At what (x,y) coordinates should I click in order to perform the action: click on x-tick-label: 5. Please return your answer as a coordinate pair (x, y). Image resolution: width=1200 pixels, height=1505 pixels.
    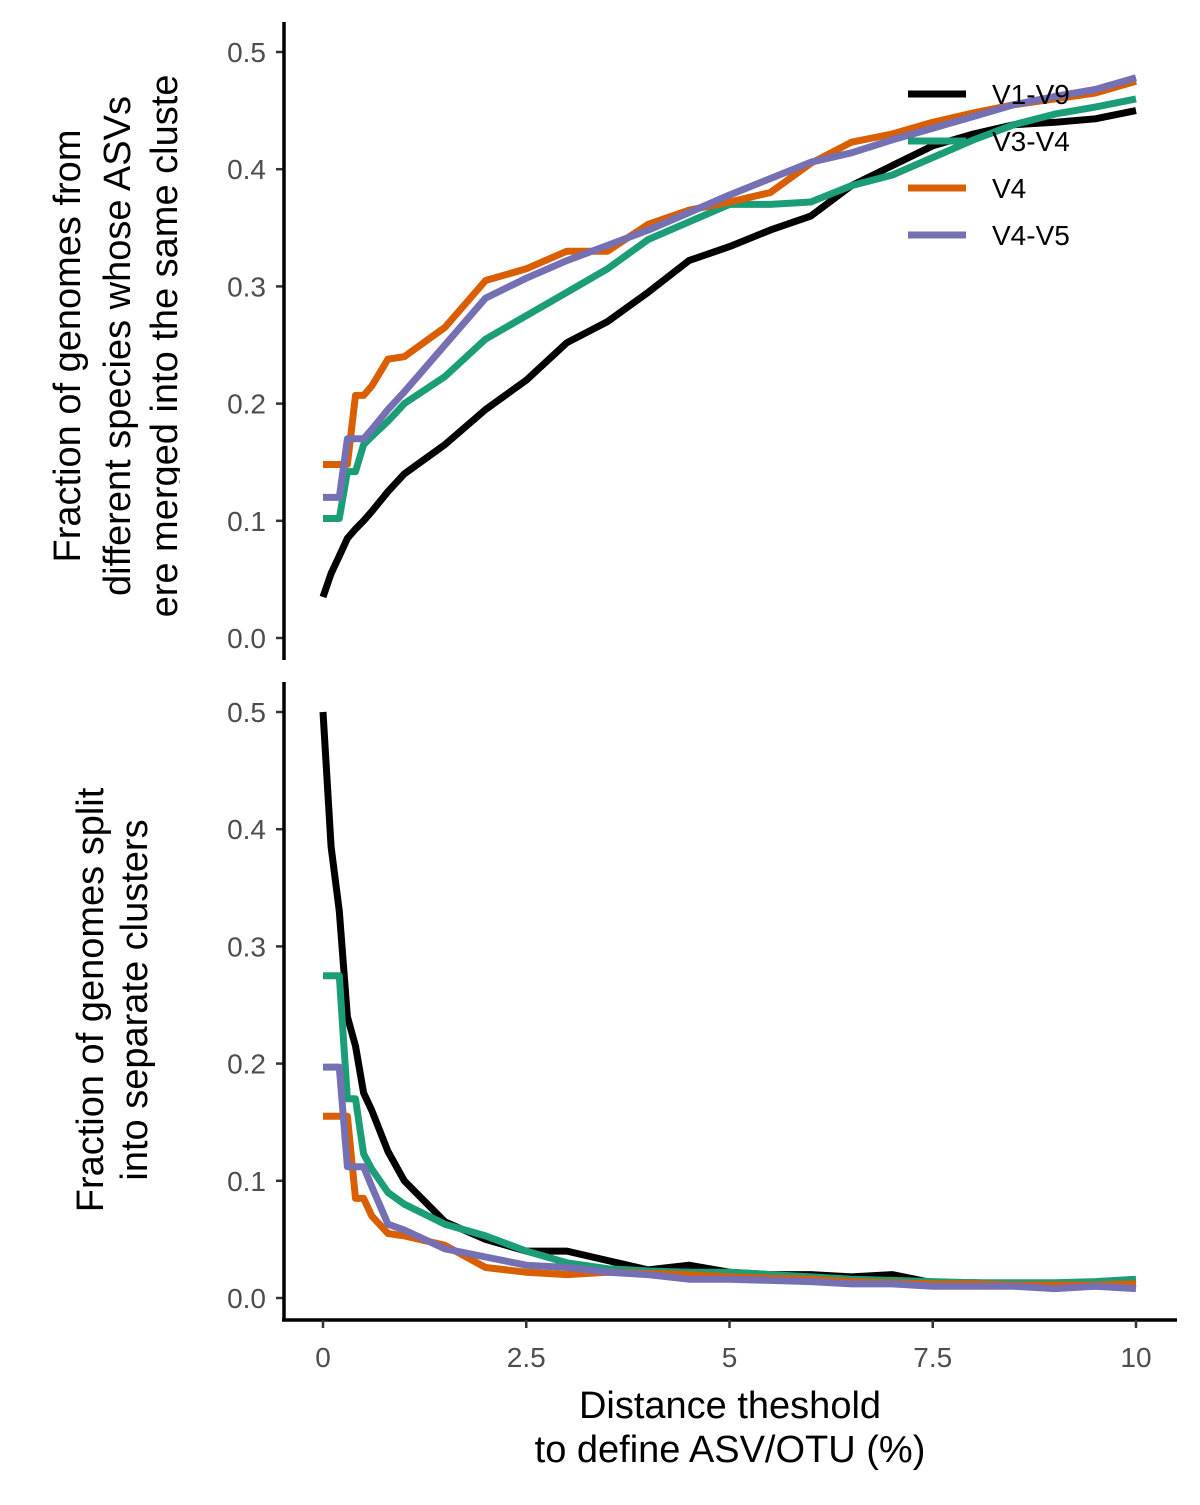
    Looking at the image, I should click on (730, 1357).